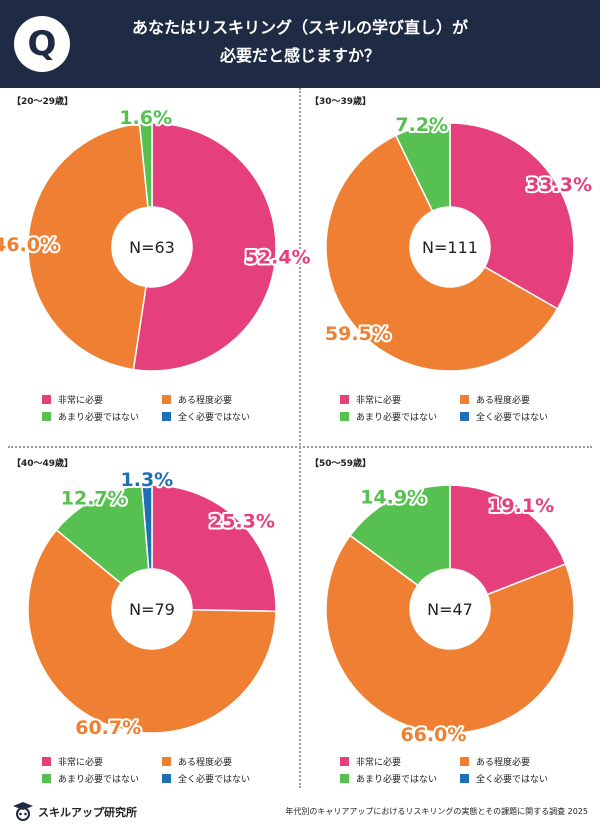  What do you see at coordinates (87, 812) in the screenshot?
I see `brand-name: スキルアップ研究所` at bounding box center [87, 812].